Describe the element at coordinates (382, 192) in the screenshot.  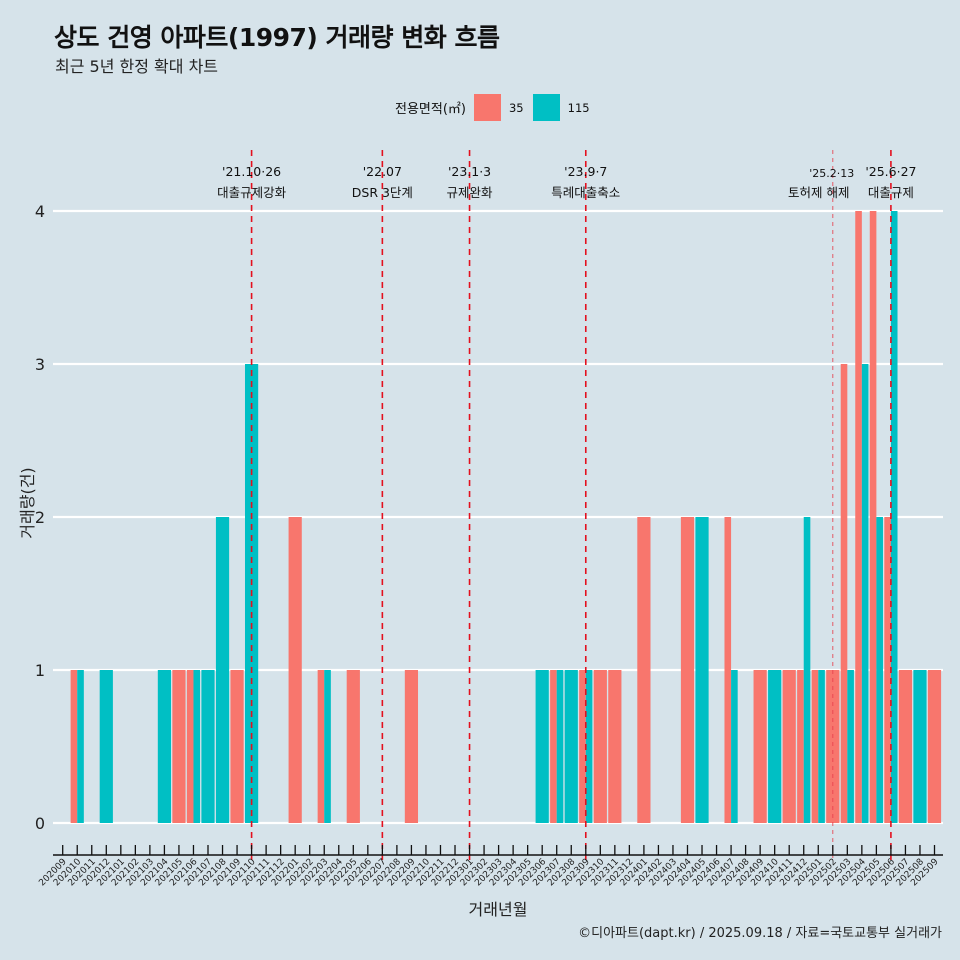
I see `event-label-202207: DSR 3단계` at that location.